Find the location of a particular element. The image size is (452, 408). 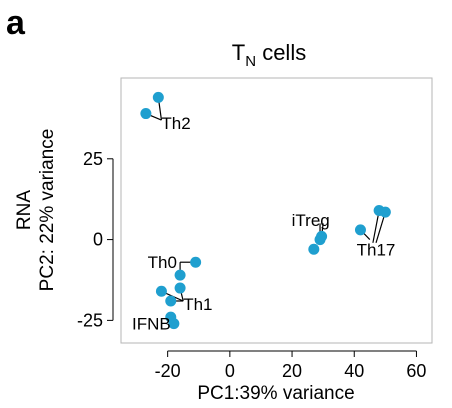

y-axis: -25 0 25 is located at coordinates (95, 239).